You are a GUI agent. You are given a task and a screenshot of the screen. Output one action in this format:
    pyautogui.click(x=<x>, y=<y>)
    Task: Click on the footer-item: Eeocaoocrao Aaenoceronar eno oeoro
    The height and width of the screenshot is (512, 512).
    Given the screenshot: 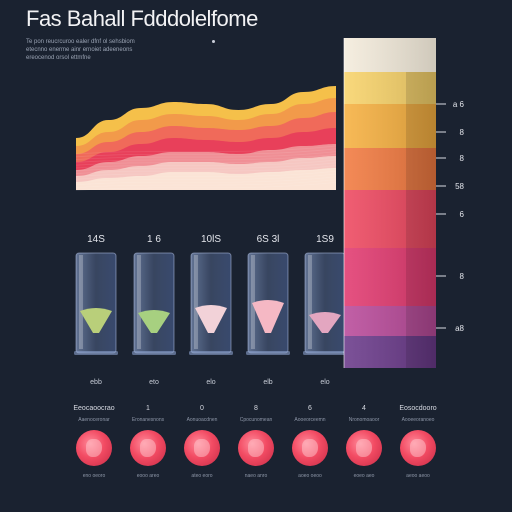 What is the action you would take?
    pyautogui.click(x=94, y=442)
    